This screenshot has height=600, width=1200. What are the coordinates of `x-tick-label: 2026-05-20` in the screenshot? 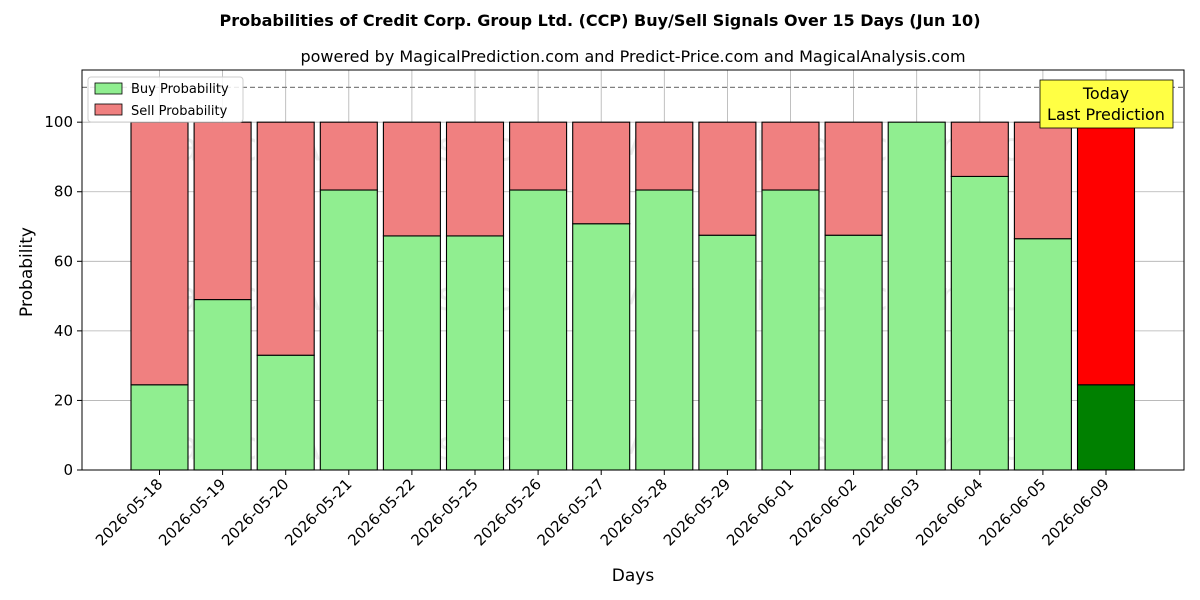 It's located at (255, 512).